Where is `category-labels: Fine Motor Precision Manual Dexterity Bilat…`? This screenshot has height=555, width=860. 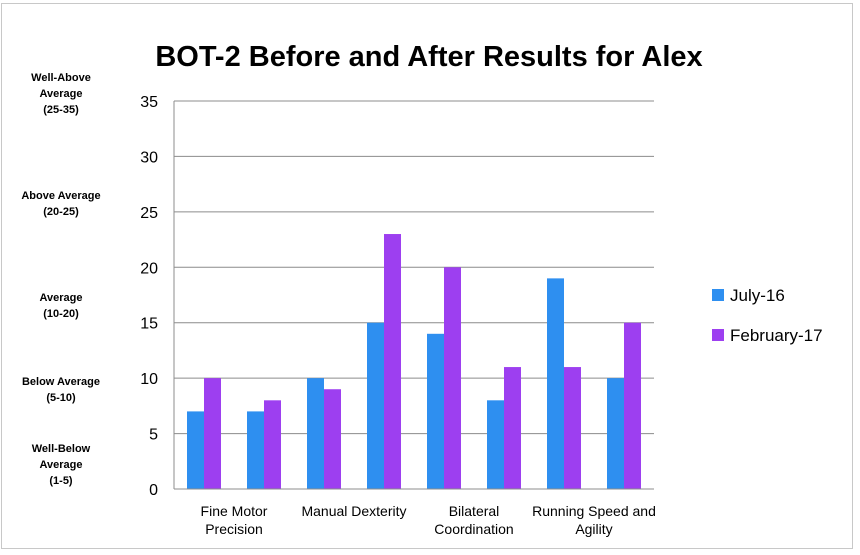
category-labels: Fine Motor Precision Manual Dexterity Bilat… is located at coordinates (428, 520).